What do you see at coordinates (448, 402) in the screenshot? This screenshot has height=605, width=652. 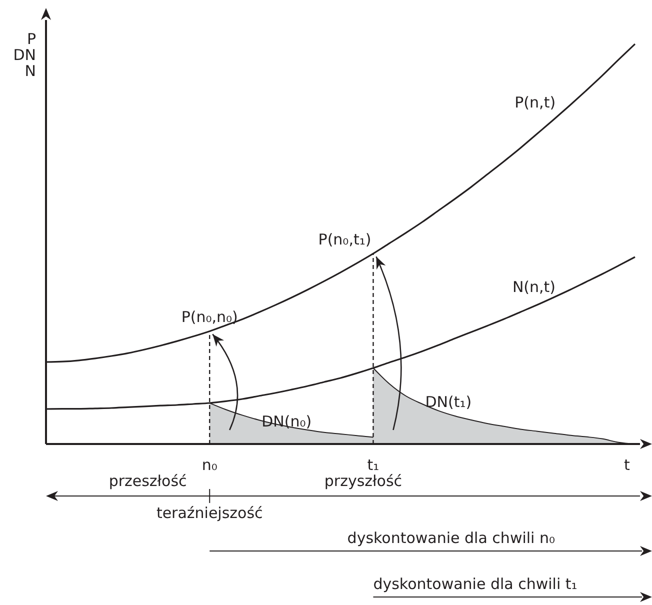 I see `series-label: DN(t₁)` at bounding box center [448, 402].